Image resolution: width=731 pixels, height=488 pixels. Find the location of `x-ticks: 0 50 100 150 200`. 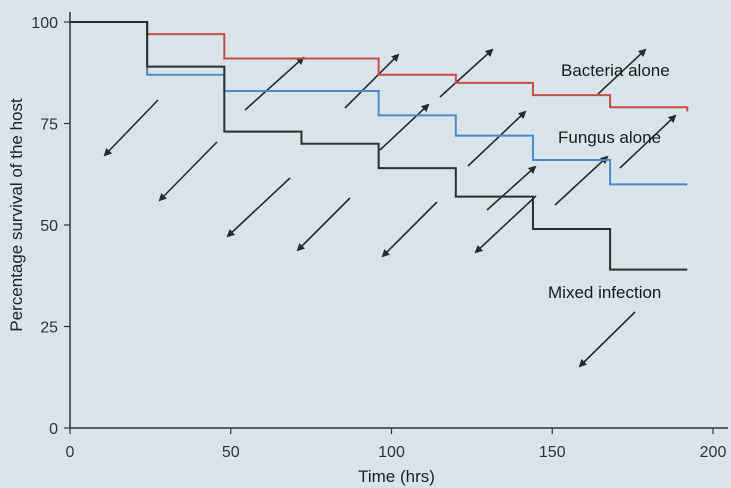

x-ticks: 0 50 100 150 200 is located at coordinates (396, 444).